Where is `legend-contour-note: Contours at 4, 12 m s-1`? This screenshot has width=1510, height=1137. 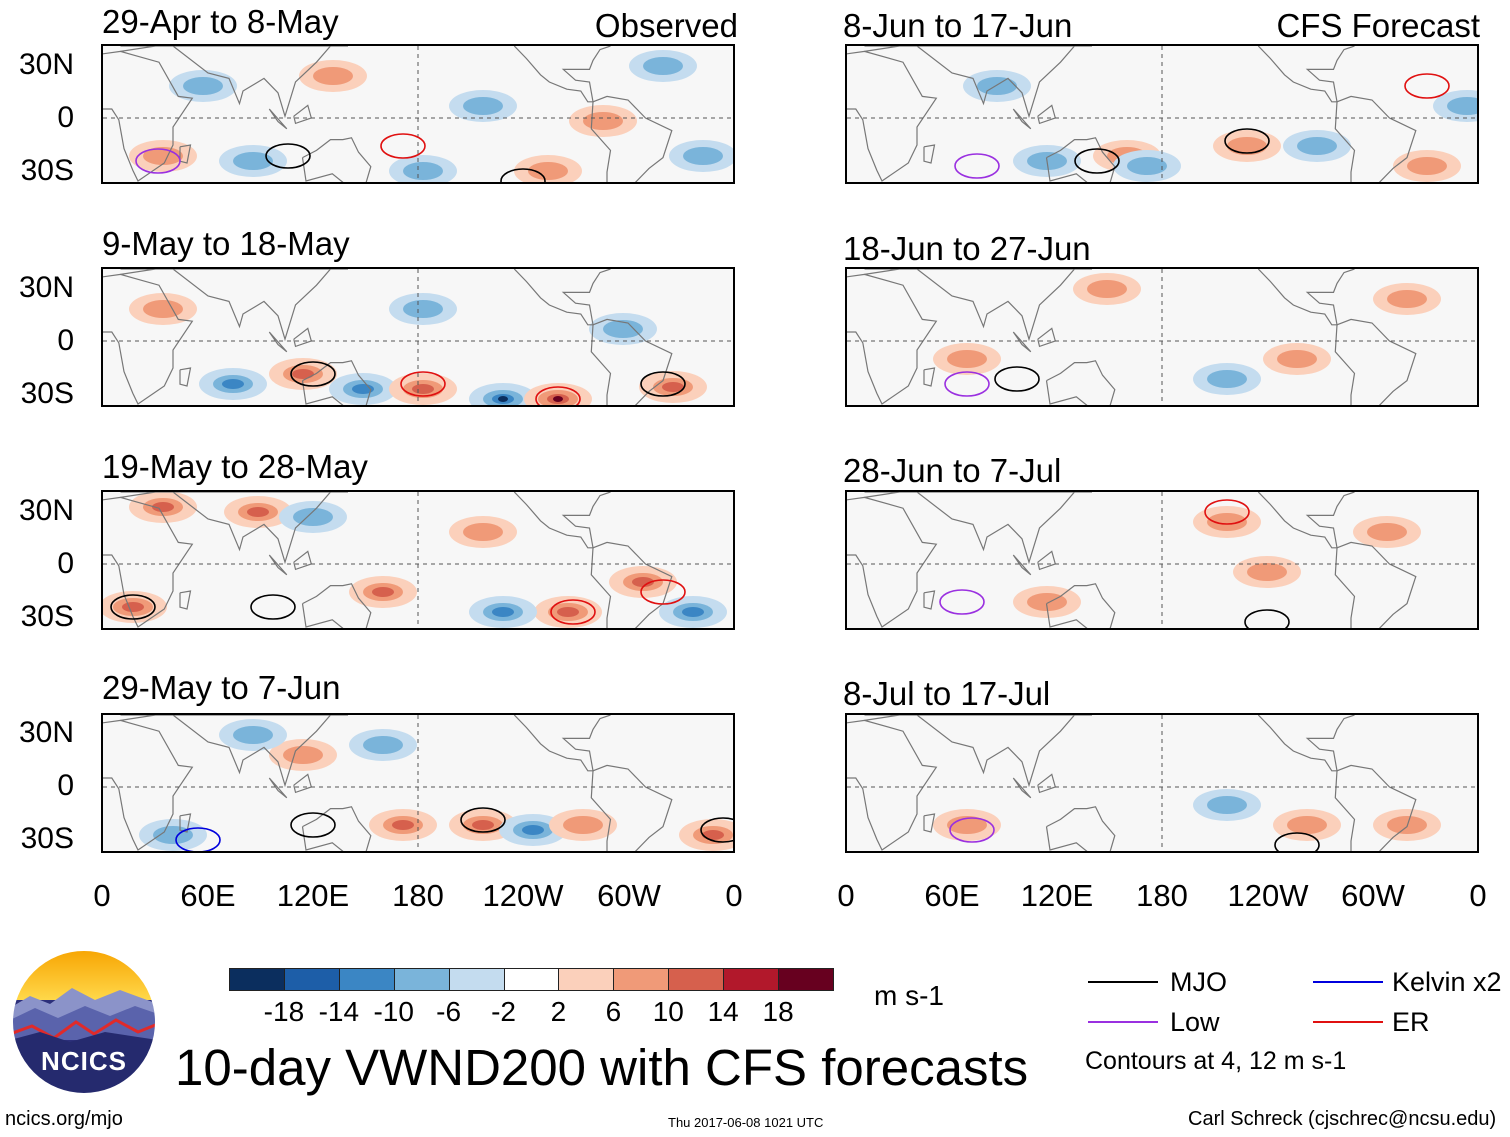
legend-contour-note: Contours at 4, 12 m s-1 is located at coordinates (1216, 1061).